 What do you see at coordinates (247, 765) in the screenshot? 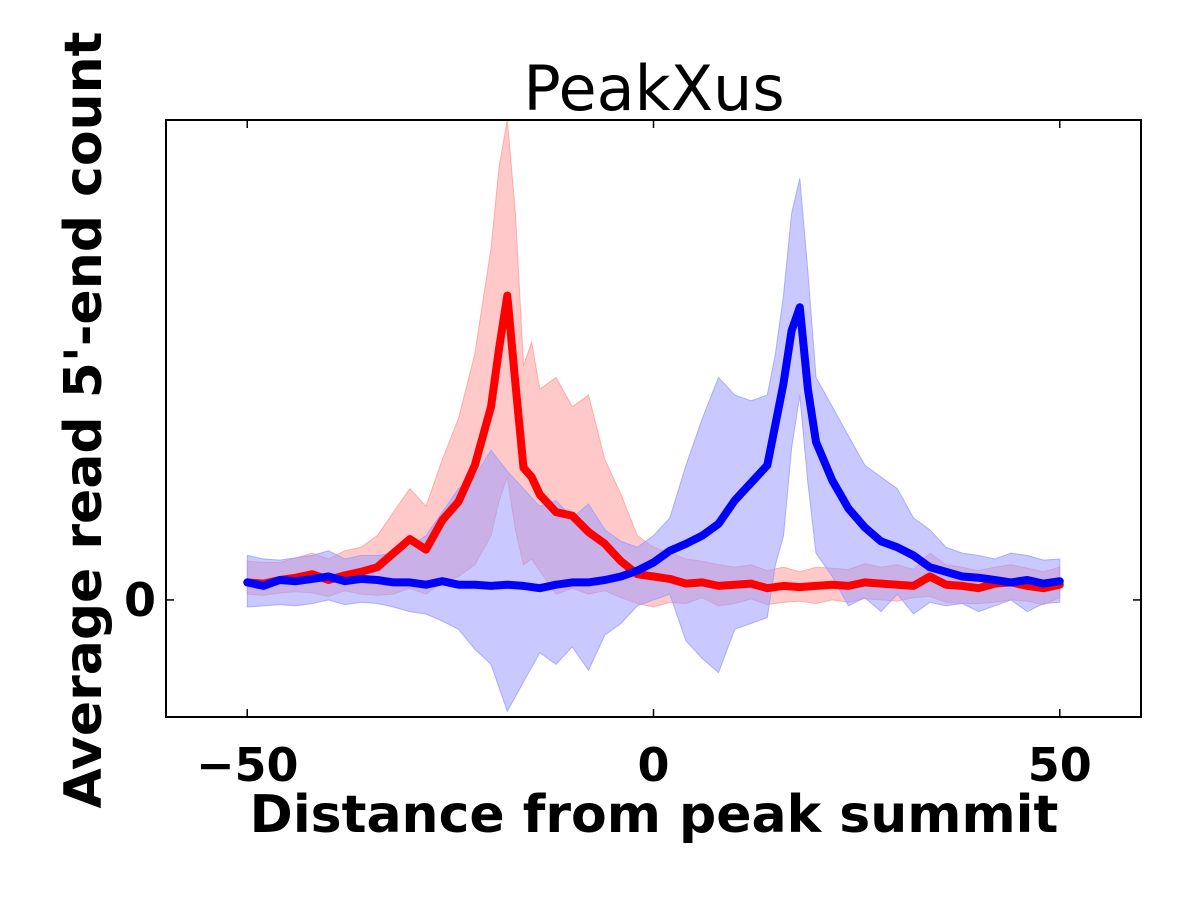
I see `x-tick-label: −50` at bounding box center [247, 765].